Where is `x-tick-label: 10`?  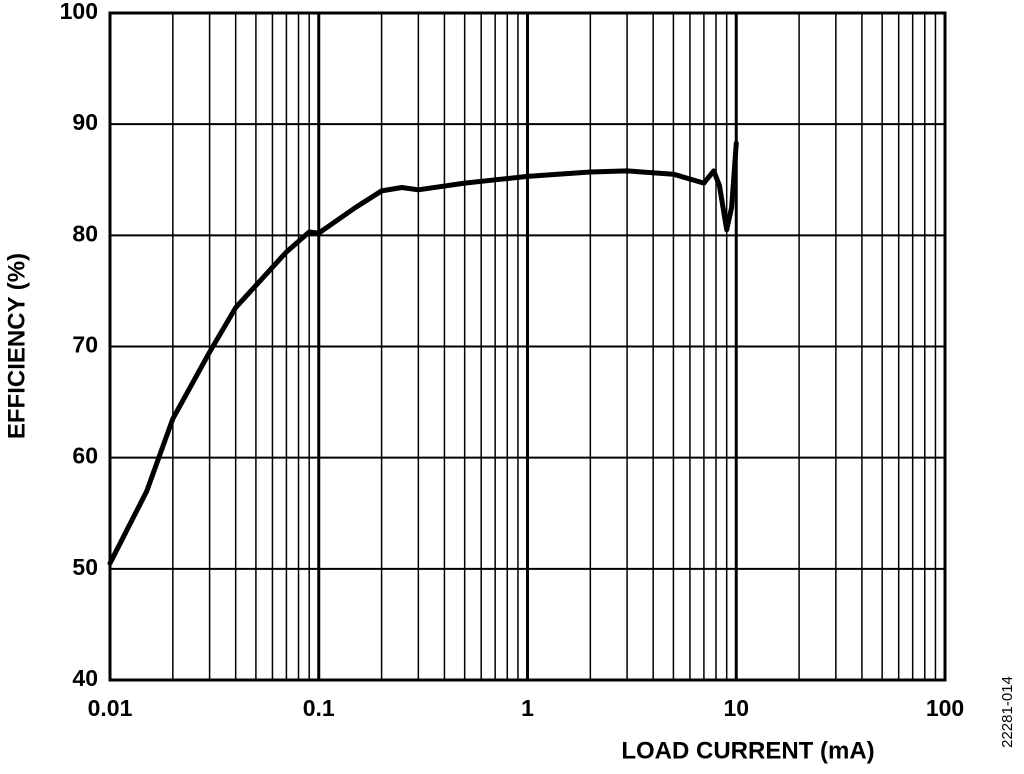
x-tick-label: 10 is located at coordinates (736, 708).